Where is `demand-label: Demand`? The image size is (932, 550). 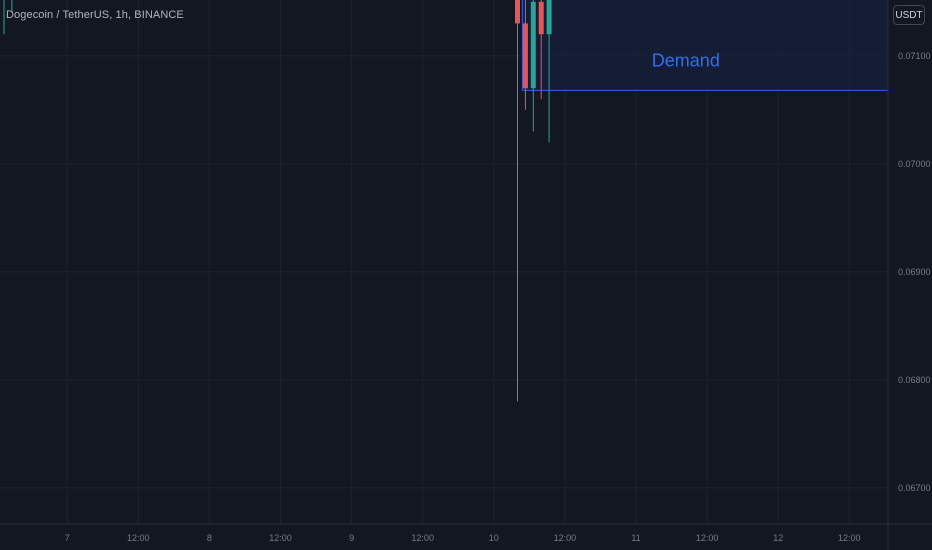
demand-label: Demand is located at coordinates (686, 61).